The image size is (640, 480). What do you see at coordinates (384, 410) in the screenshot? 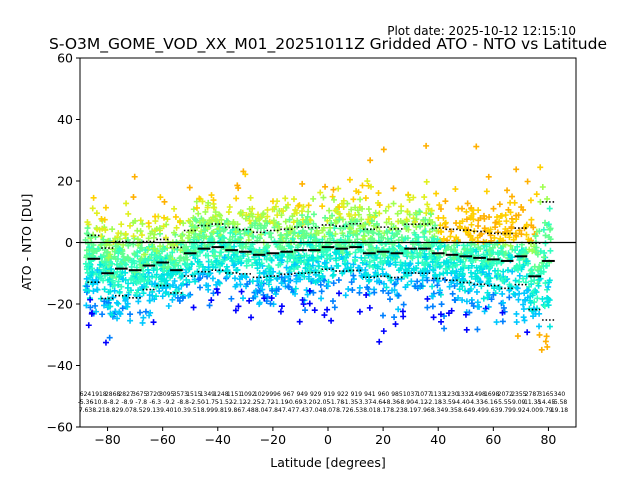
I see `bin-stat-sigma: 8.17` at bounding box center [384, 410].